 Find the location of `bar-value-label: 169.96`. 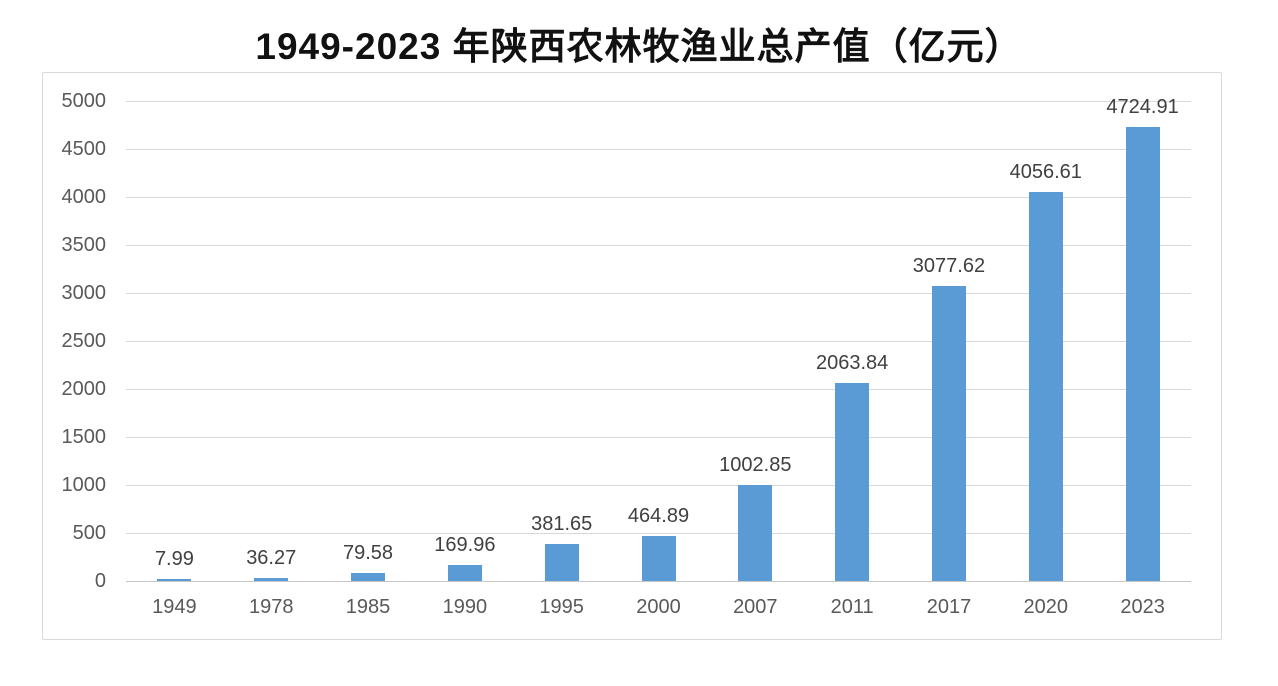

bar-value-label: 169.96 is located at coordinates (465, 544).